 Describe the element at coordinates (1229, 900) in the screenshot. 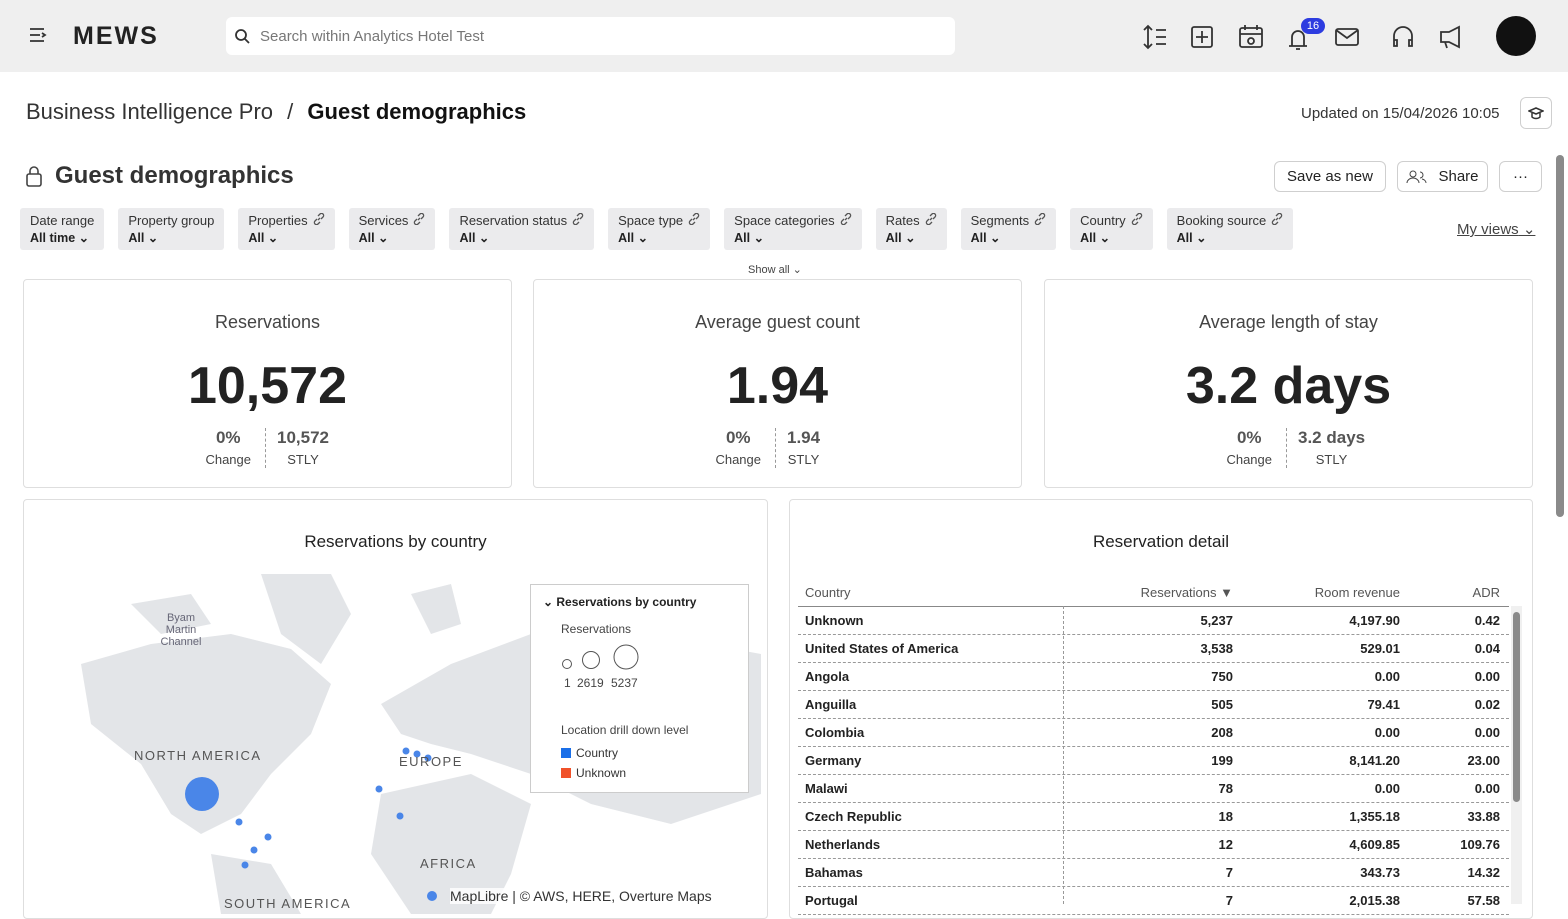

I see `table-cell: 7` at that location.